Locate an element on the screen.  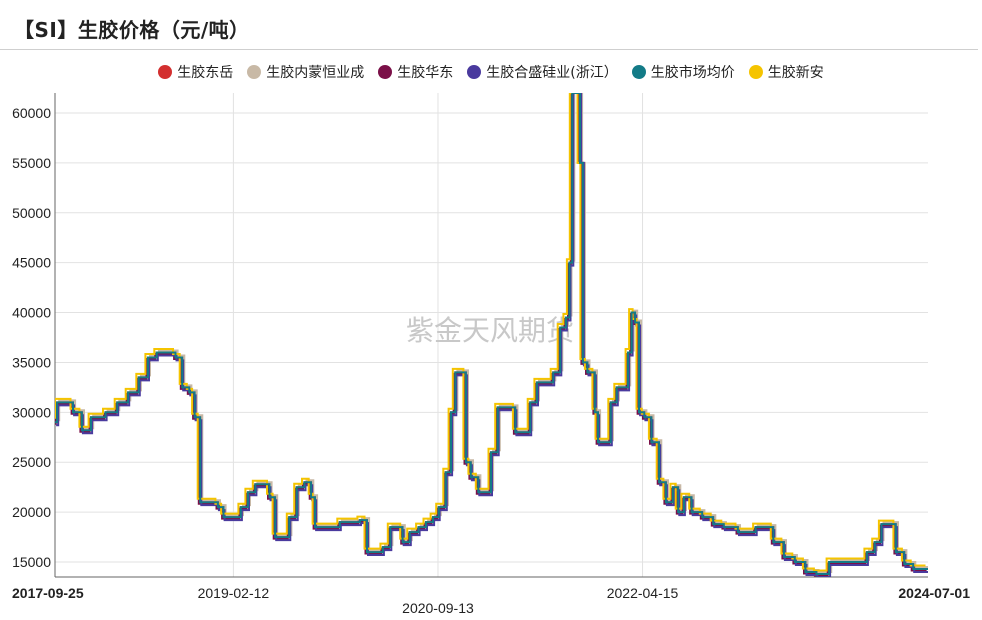
y-tick-label: 60000 is located at coordinates (31, 113).